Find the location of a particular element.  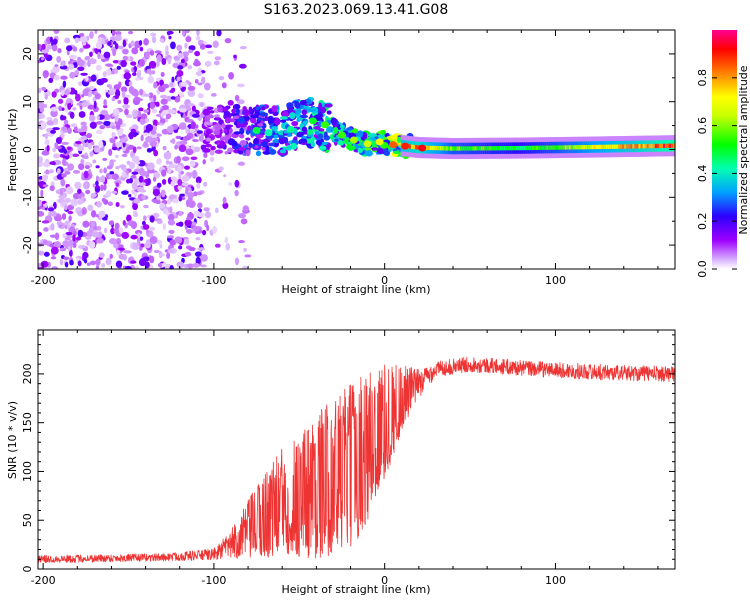

y-tick-label: -10 is located at coordinates (27, 197).